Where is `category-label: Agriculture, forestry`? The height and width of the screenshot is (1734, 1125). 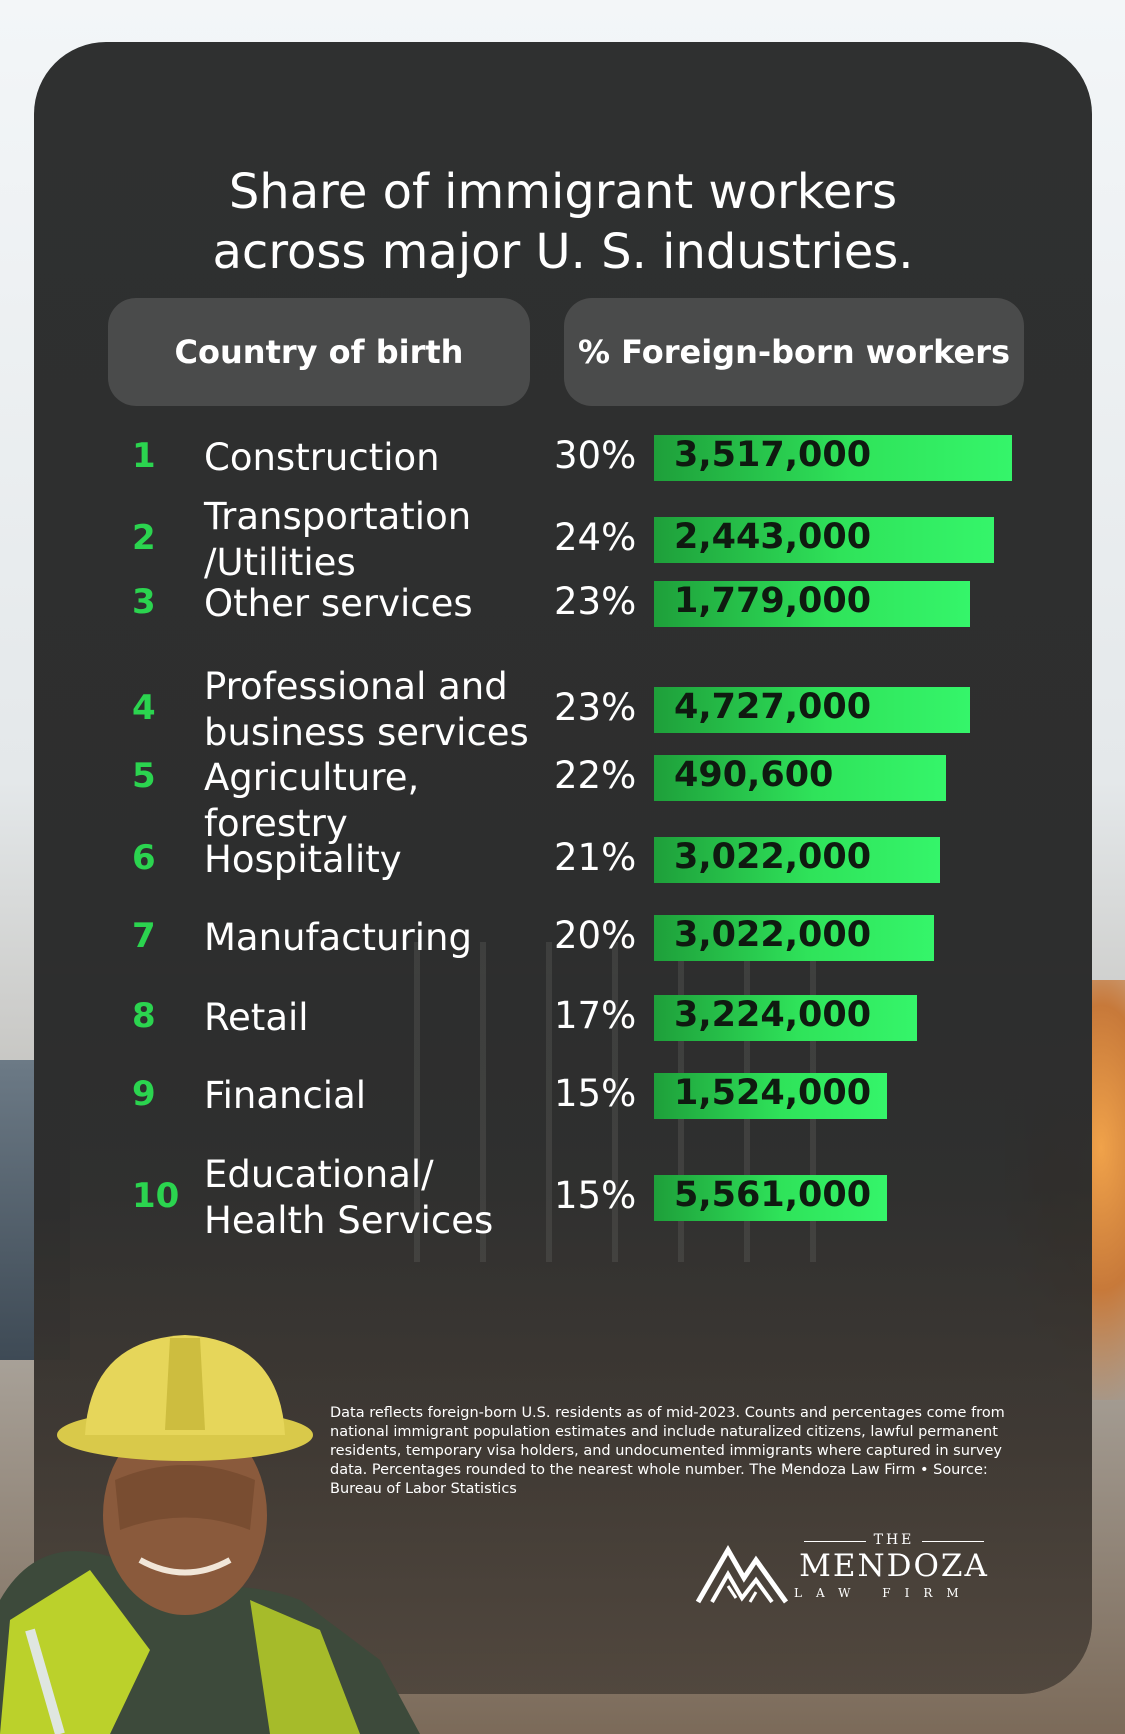
category-label: Agriculture, forestry is located at coordinates (312, 800).